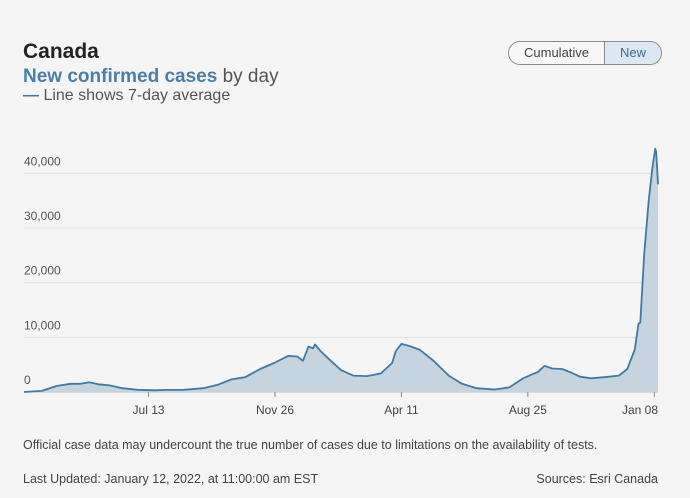  What do you see at coordinates (42, 161) in the screenshot?
I see `y-tick-label: 40,000` at bounding box center [42, 161].